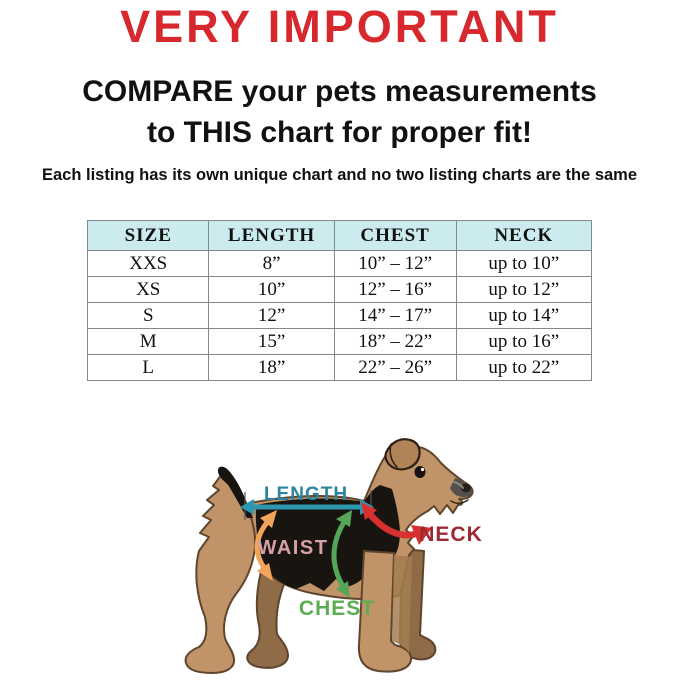  Describe the element at coordinates (148, 289) in the screenshot. I see `size-cell: XS` at that location.